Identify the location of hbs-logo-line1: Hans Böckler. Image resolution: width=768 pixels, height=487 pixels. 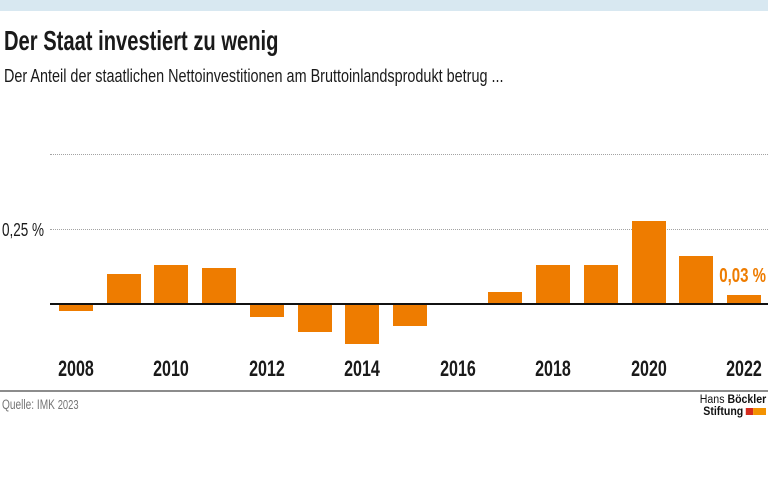
(732, 400).